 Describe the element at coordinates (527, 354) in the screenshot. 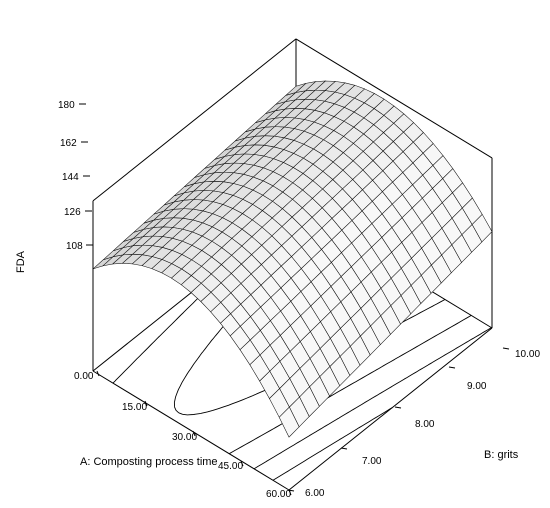

I see `y-tick-label: 10.00` at that location.